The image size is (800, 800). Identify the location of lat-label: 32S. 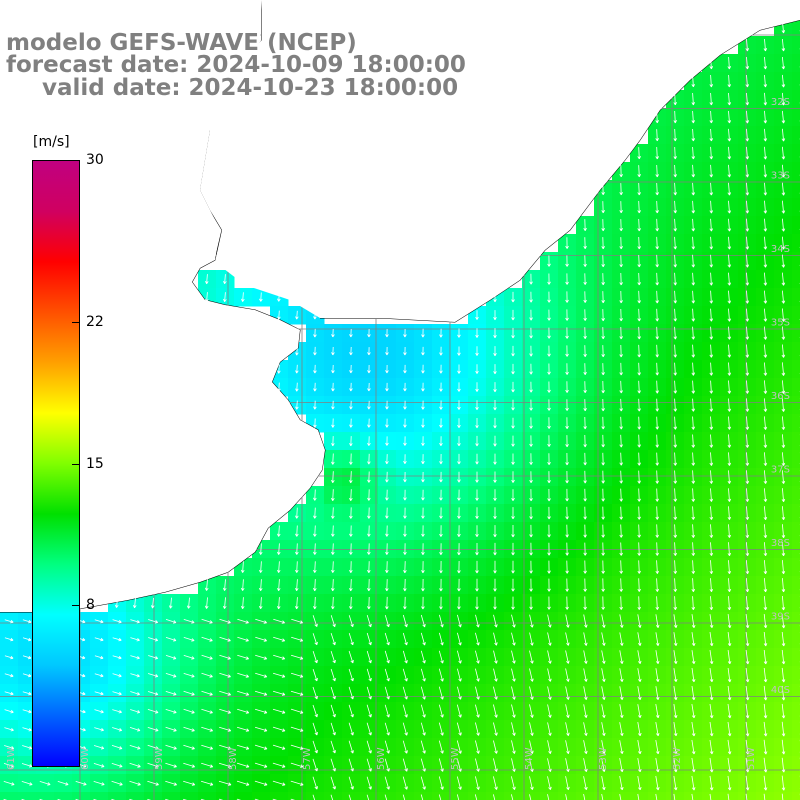
(780, 102).